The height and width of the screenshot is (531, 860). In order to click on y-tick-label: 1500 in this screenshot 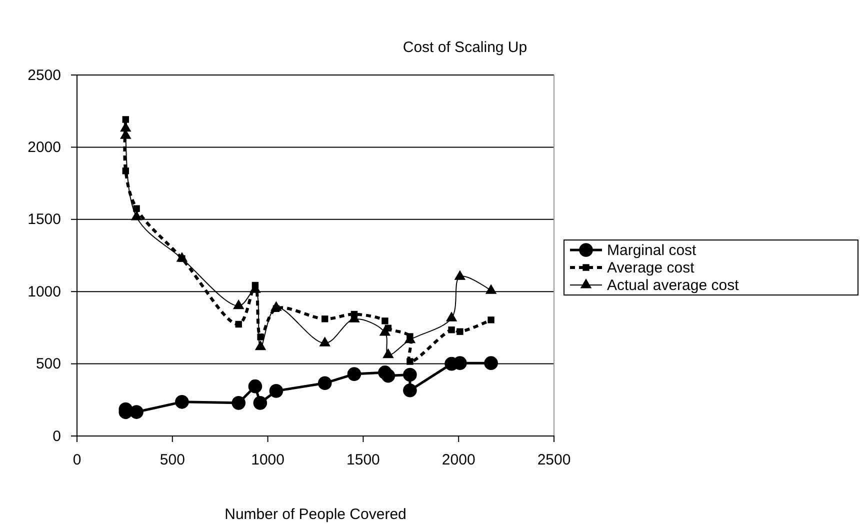, I will do `click(44, 219)`.